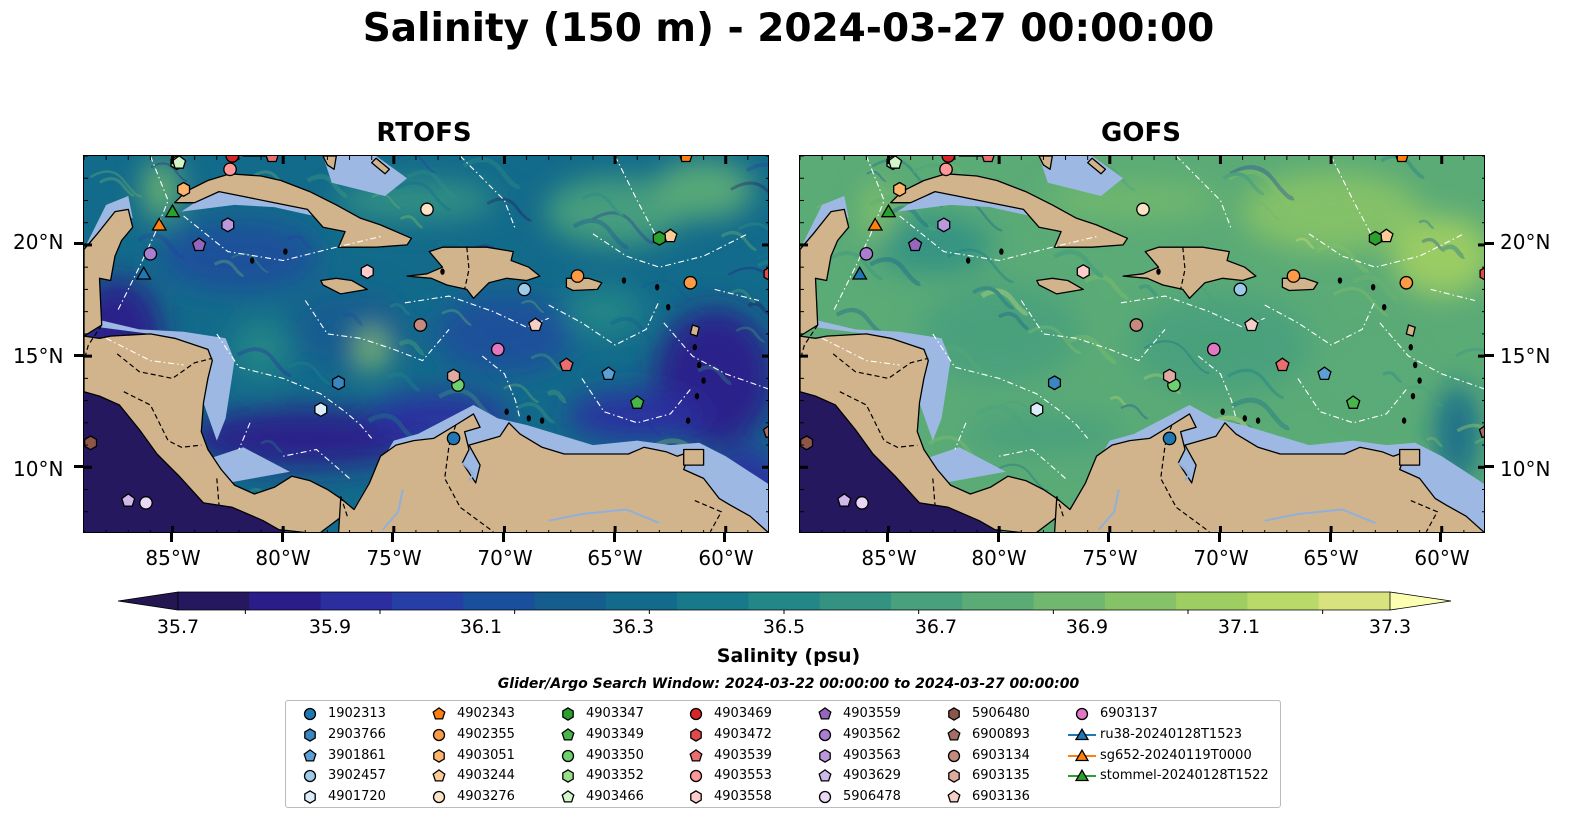 This screenshot has height=826, width=1577. Describe the element at coordinates (1184, 776) in the screenshot. I see `legend-label: stommel-20240128T1522` at that location.